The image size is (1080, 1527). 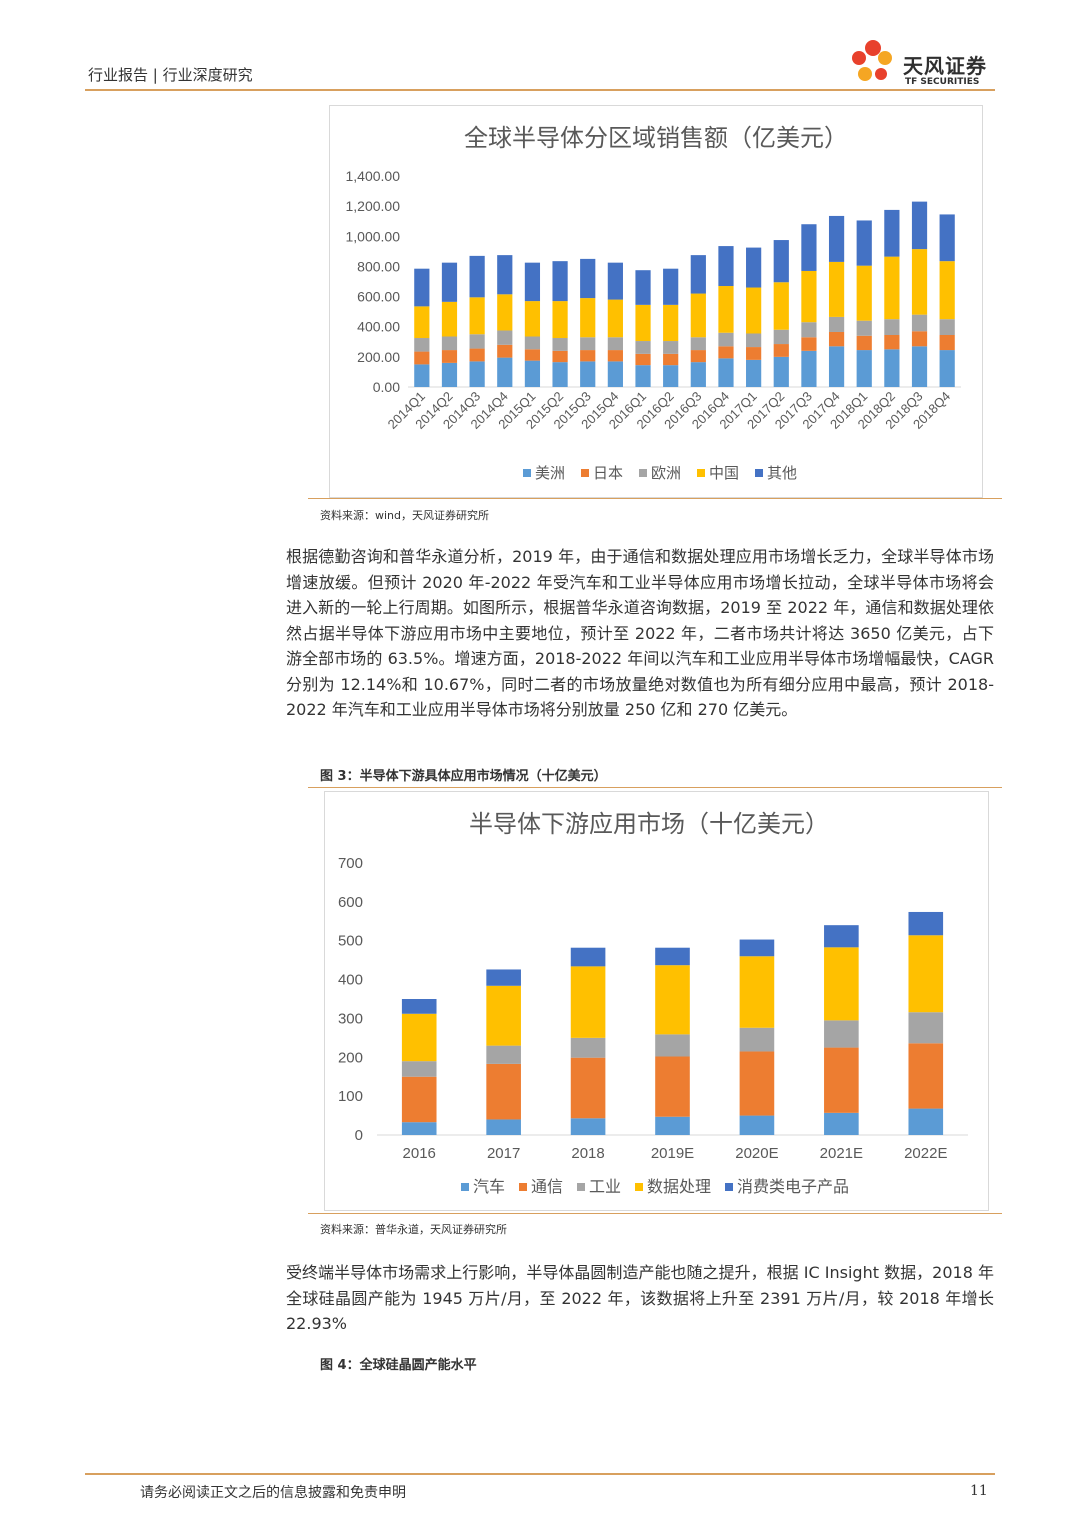 What do you see at coordinates (373, 176) in the screenshot?
I see `y-tick-label: 1,400.00` at bounding box center [373, 176].